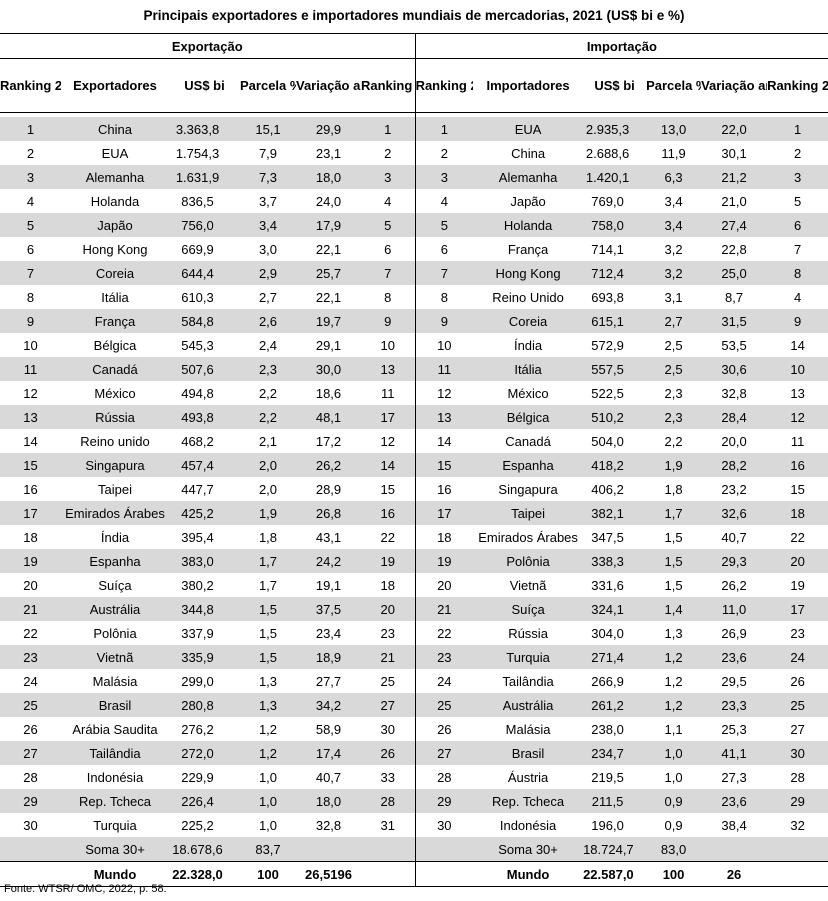 The height and width of the screenshot is (901, 828). What do you see at coordinates (30, 657) in the screenshot?
I see `export-cell-rank-2021: 23` at bounding box center [30, 657].